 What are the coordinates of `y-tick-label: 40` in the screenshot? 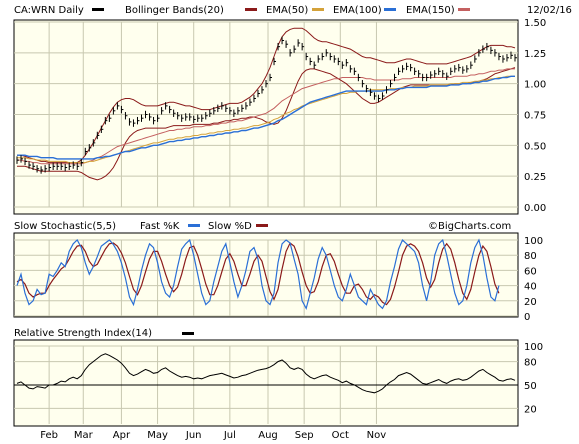 It's located at (530, 287).